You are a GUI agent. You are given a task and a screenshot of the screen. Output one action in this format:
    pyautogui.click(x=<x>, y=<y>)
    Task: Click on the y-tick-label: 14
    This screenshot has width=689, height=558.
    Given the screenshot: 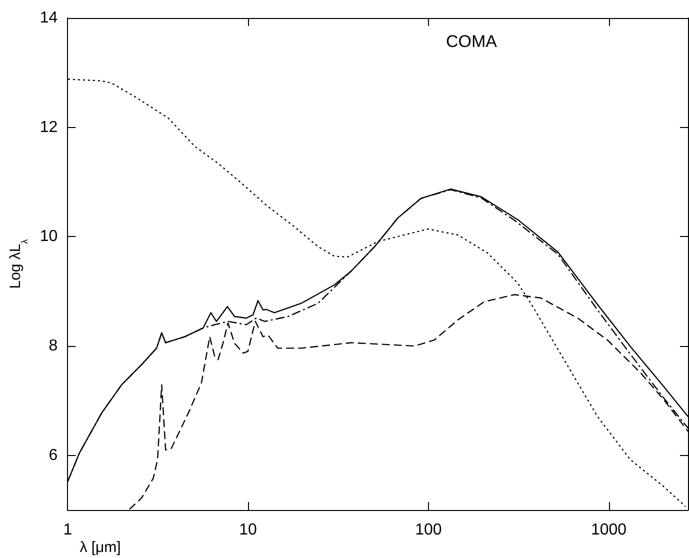 What is the action you would take?
    pyautogui.click(x=49, y=18)
    